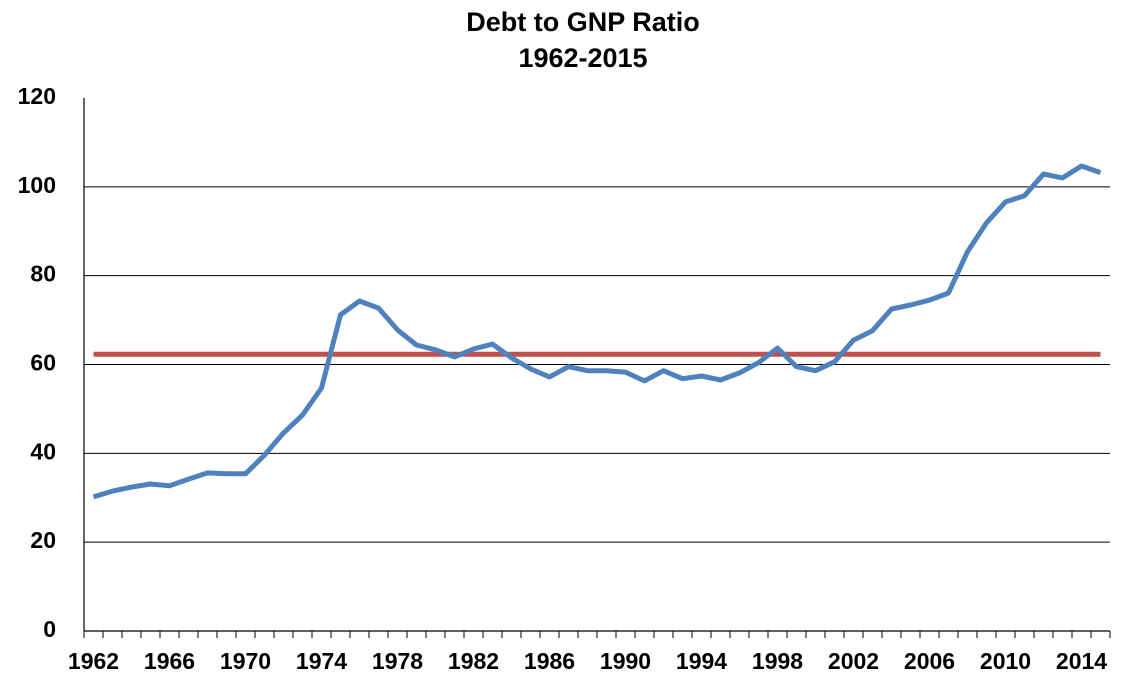 The image size is (1122, 679). I want to click on x-tick-label: 1994, so click(701, 661).